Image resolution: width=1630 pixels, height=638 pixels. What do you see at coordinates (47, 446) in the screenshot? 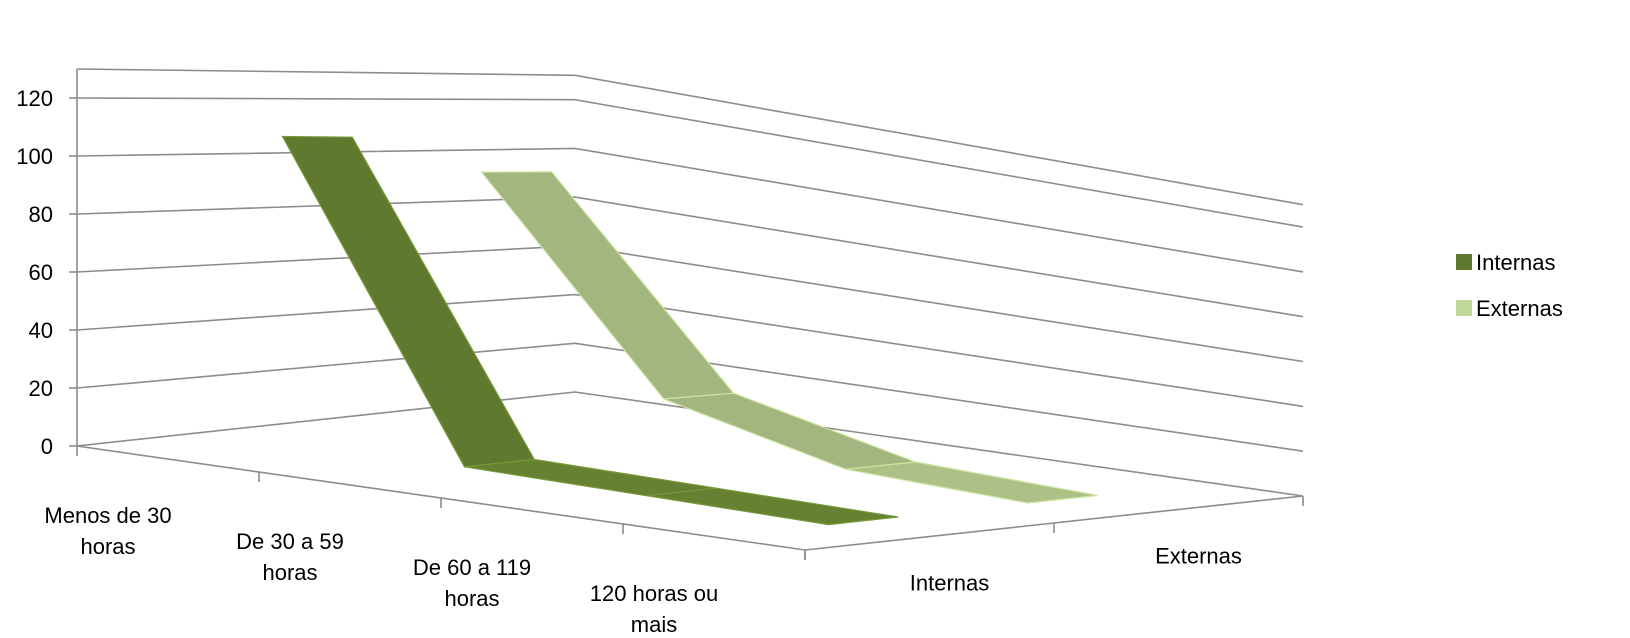
I see `y-tick-label: 0` at bounding box center [47, 446].